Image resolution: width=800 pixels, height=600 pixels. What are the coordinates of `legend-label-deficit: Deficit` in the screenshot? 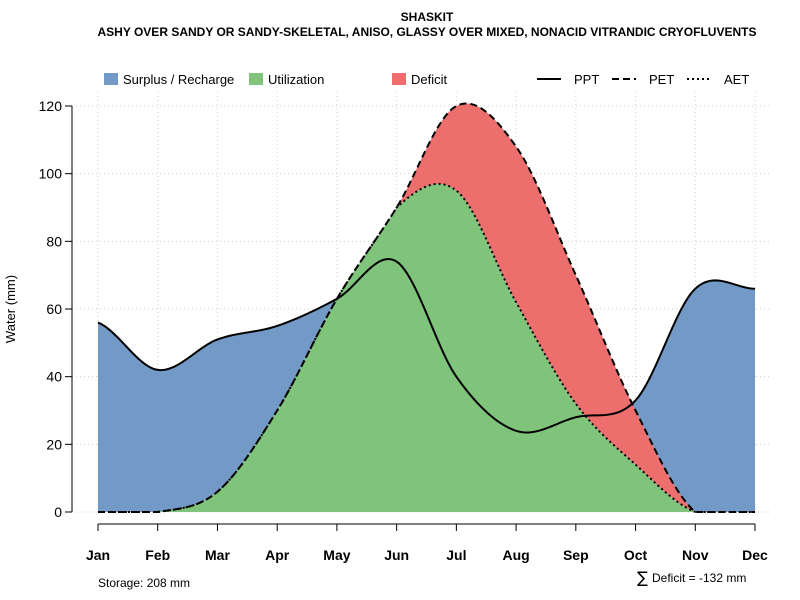 It's located at (429, 79).